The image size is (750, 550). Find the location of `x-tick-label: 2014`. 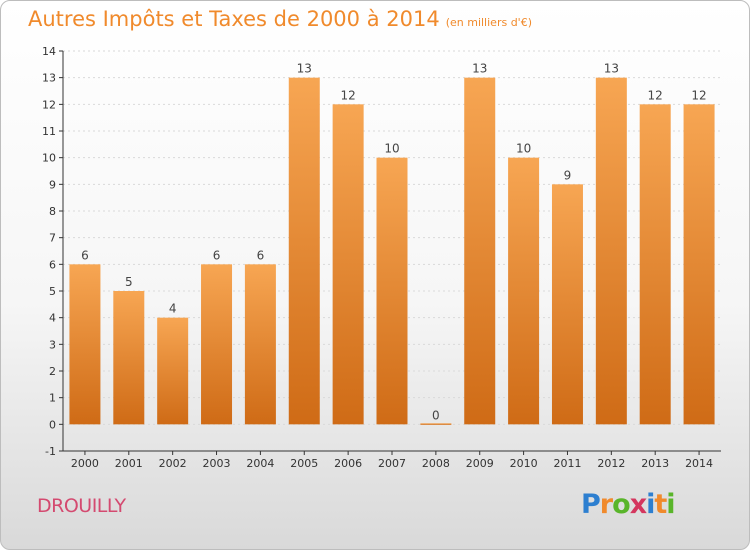

x-tick-label: 2014 is located at coordinates (699, 463).